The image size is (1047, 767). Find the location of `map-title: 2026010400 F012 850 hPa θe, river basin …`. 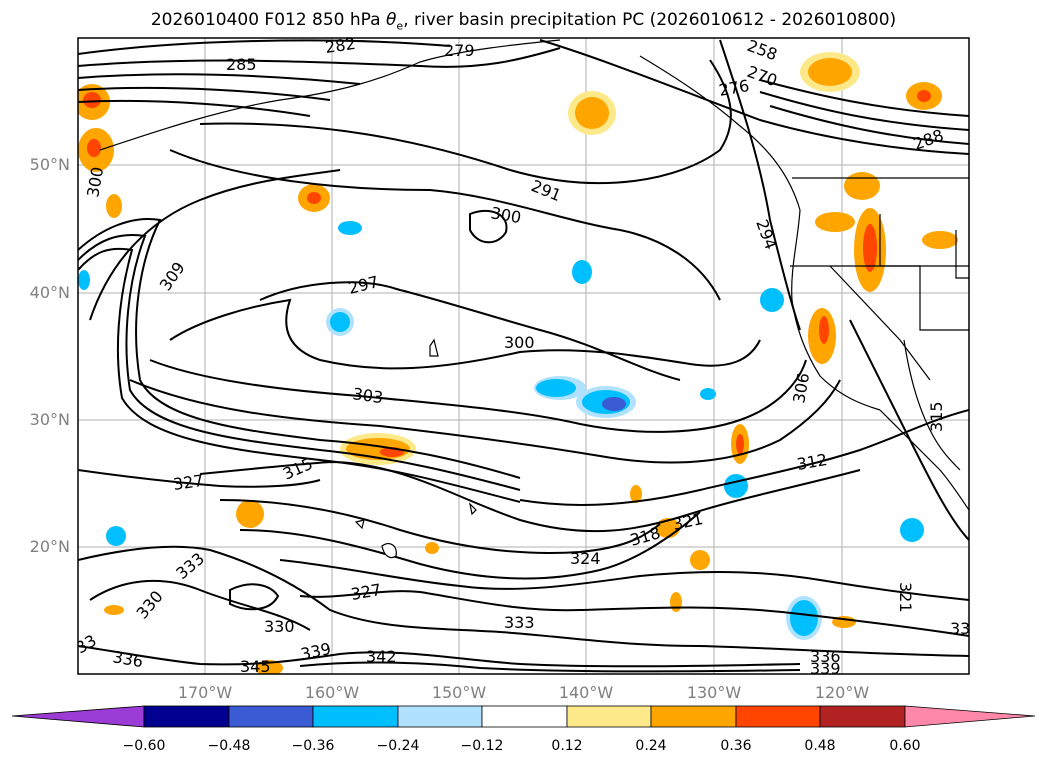

map-title: 2026010400 F012 850 hPa θe, river basin … is located at coordinates (523, 21).